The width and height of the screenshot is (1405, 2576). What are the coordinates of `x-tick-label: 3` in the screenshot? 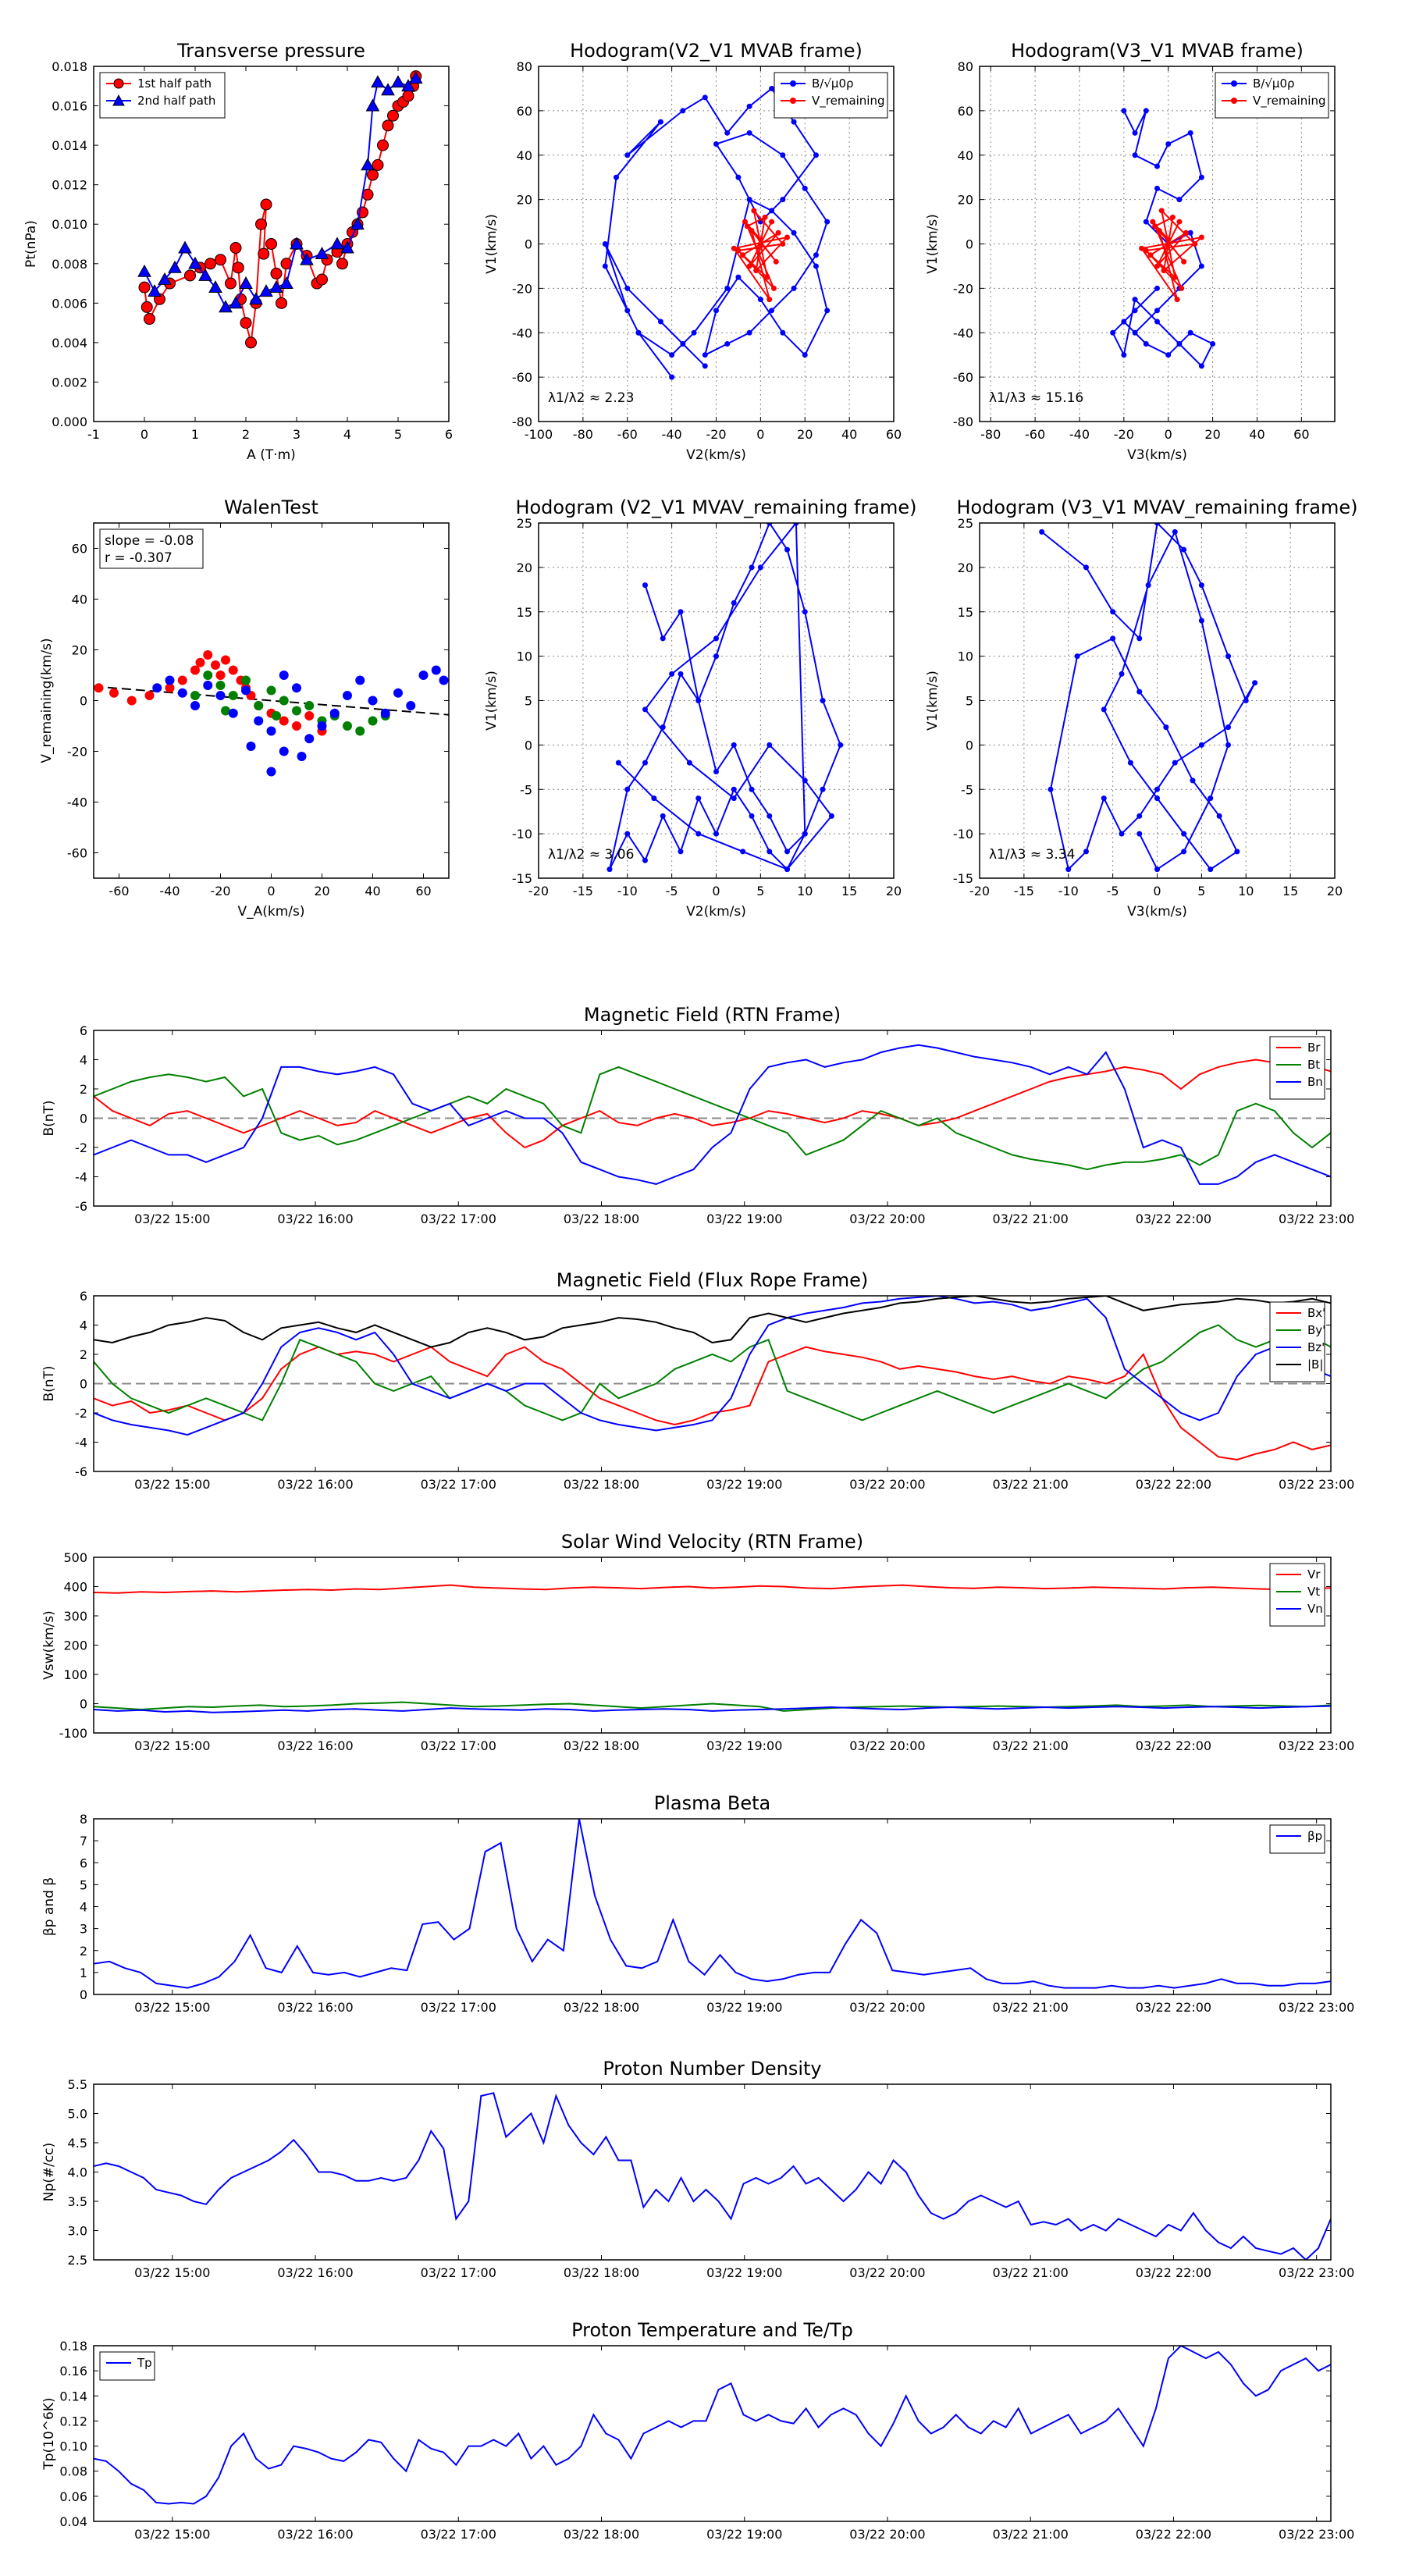 It's located at (297, 434).